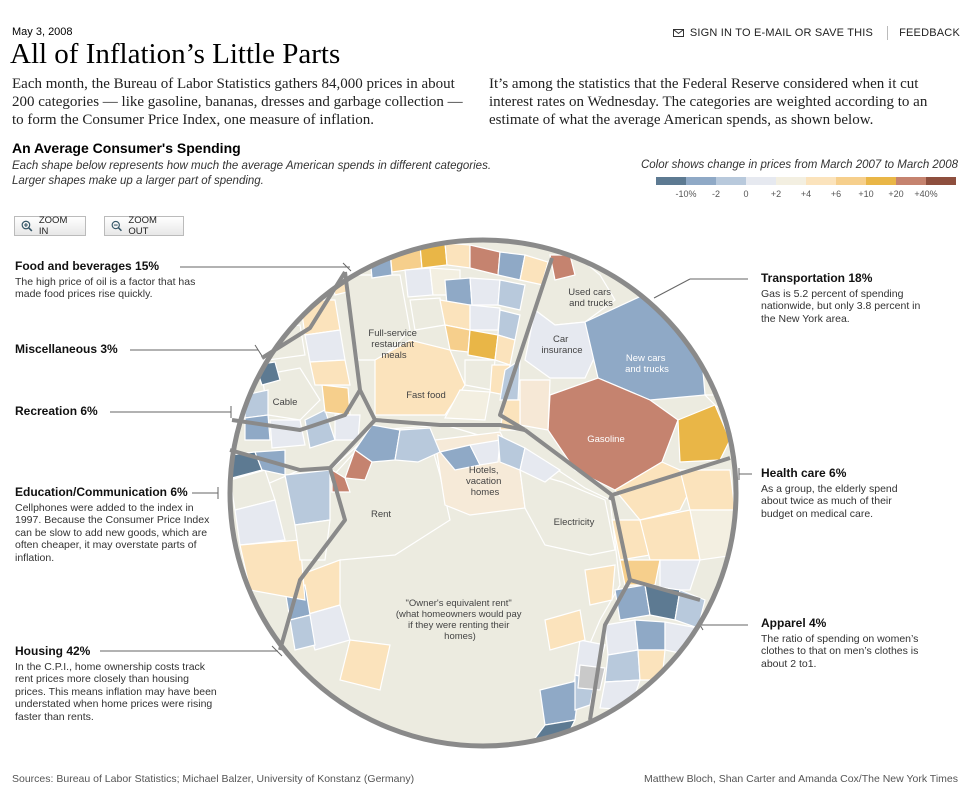  I want to click on boundary-food-trans, so click(526, 344).